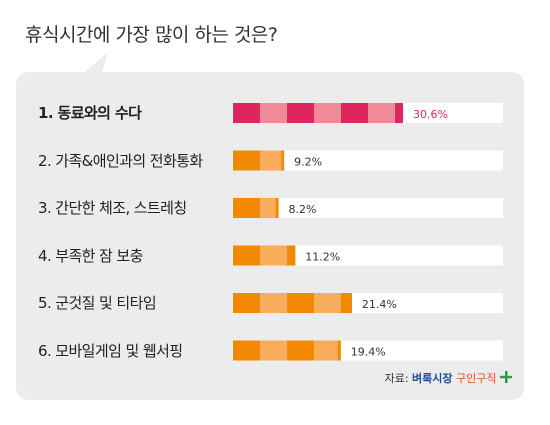  What do you see at coordinates (368, 352) in the screenshot?
I see `value-label: 19.4%` at bounding box center [368, 352].